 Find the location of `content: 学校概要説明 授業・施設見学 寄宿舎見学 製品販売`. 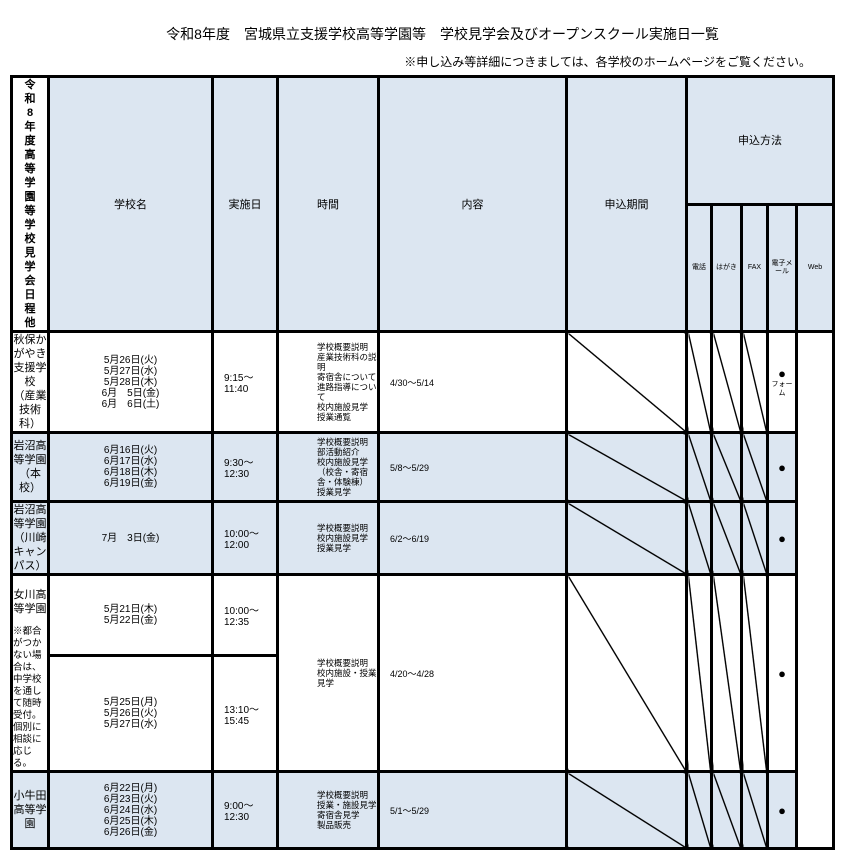

content: 学校概要説明 授業・施設見学 寄宿舎見学 製品販売 is located at coordinates (328, 810).